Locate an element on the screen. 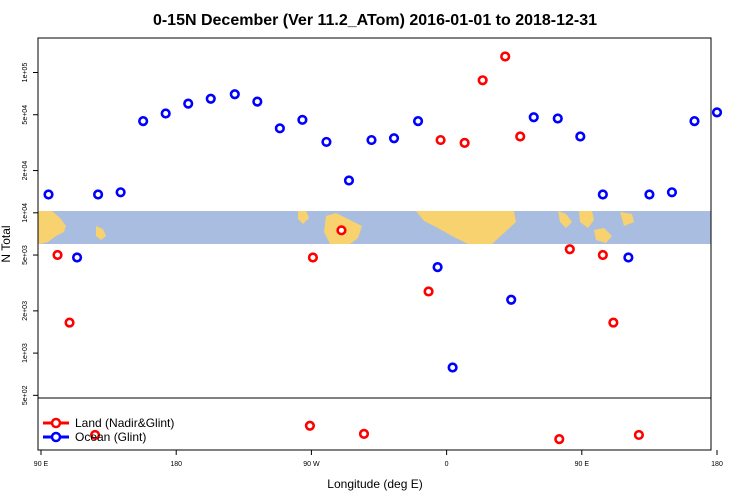 This screenshot has width=750, height=500. ocean-band is located at coordinates (374, 227).